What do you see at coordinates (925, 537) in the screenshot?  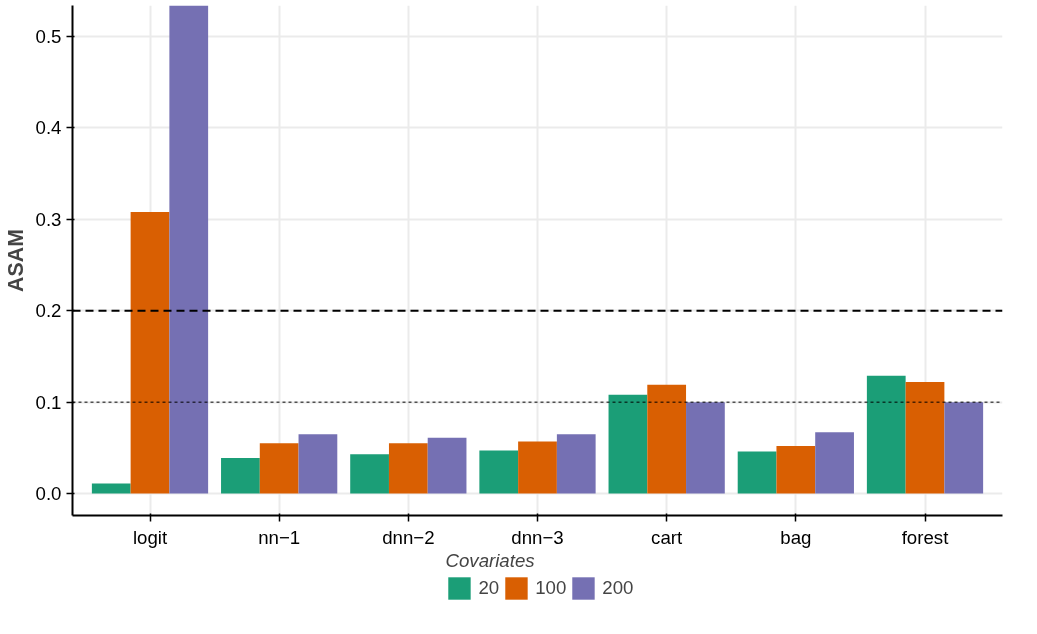 I see `x-tick-label: forest` at bounding box center [925, 537].